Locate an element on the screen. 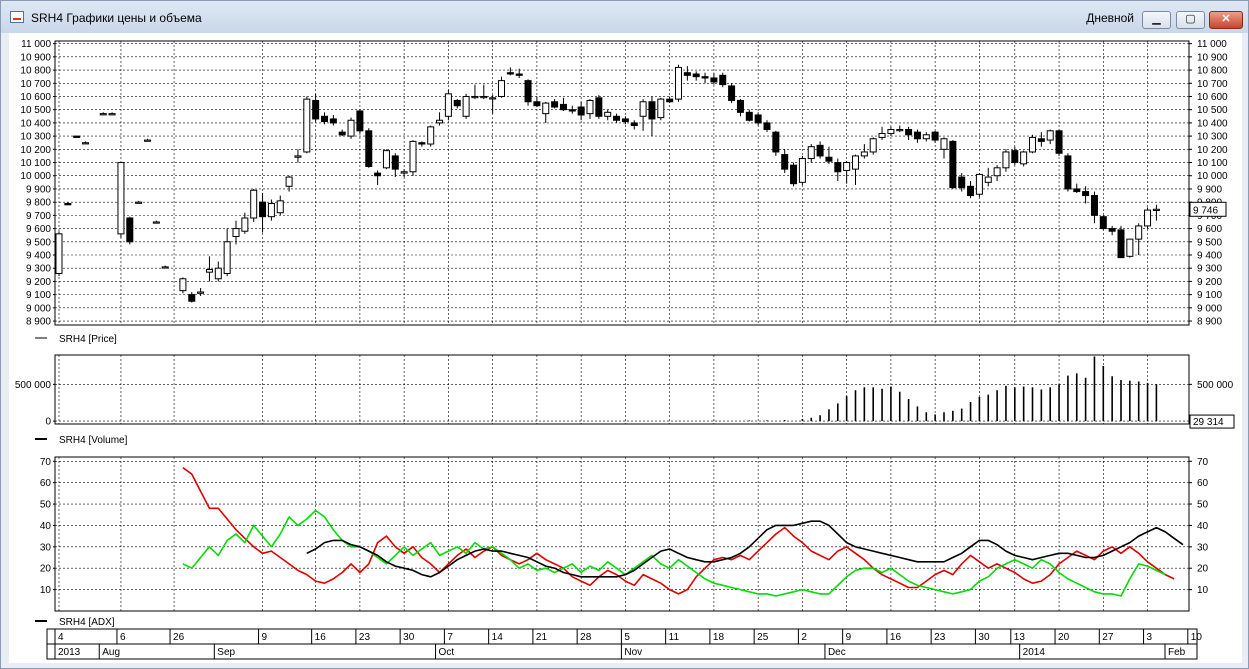 The width and height of the screenshot is (1249, 669). month-label: Nov is located at coordinates (633, 652).